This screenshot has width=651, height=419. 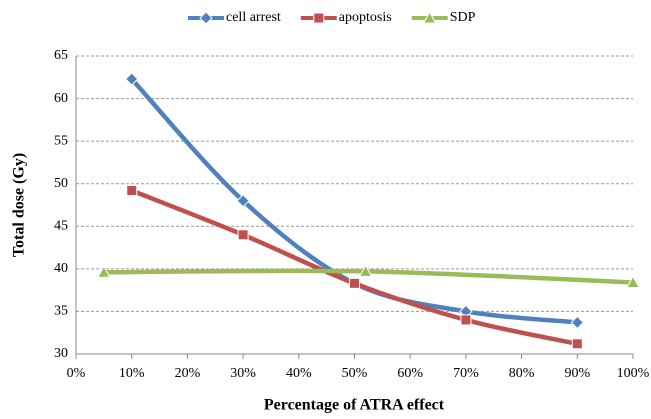 I want to click on y-tick-label: 40, so click(x=61, y=268).